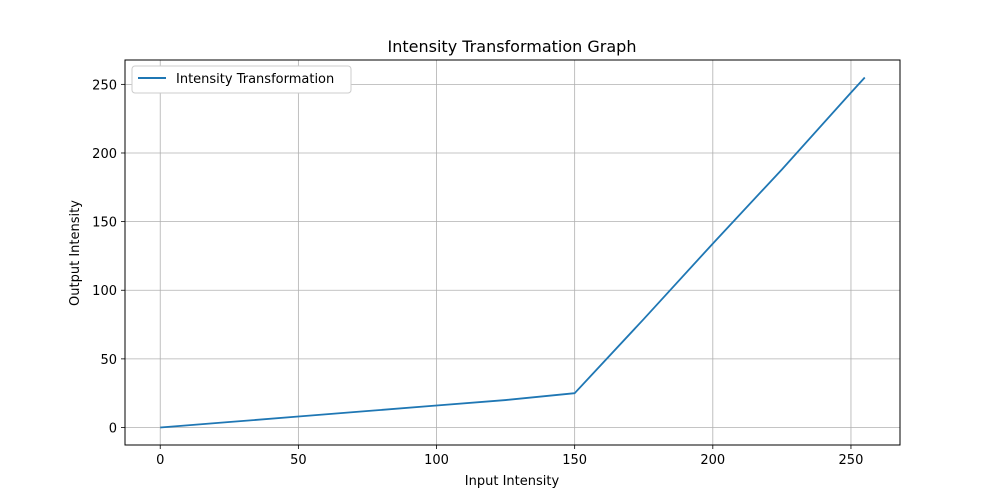 Image resolution: width=1000 pixels, height=500 pixels. I want to click on legend-box, so click(241, 79).